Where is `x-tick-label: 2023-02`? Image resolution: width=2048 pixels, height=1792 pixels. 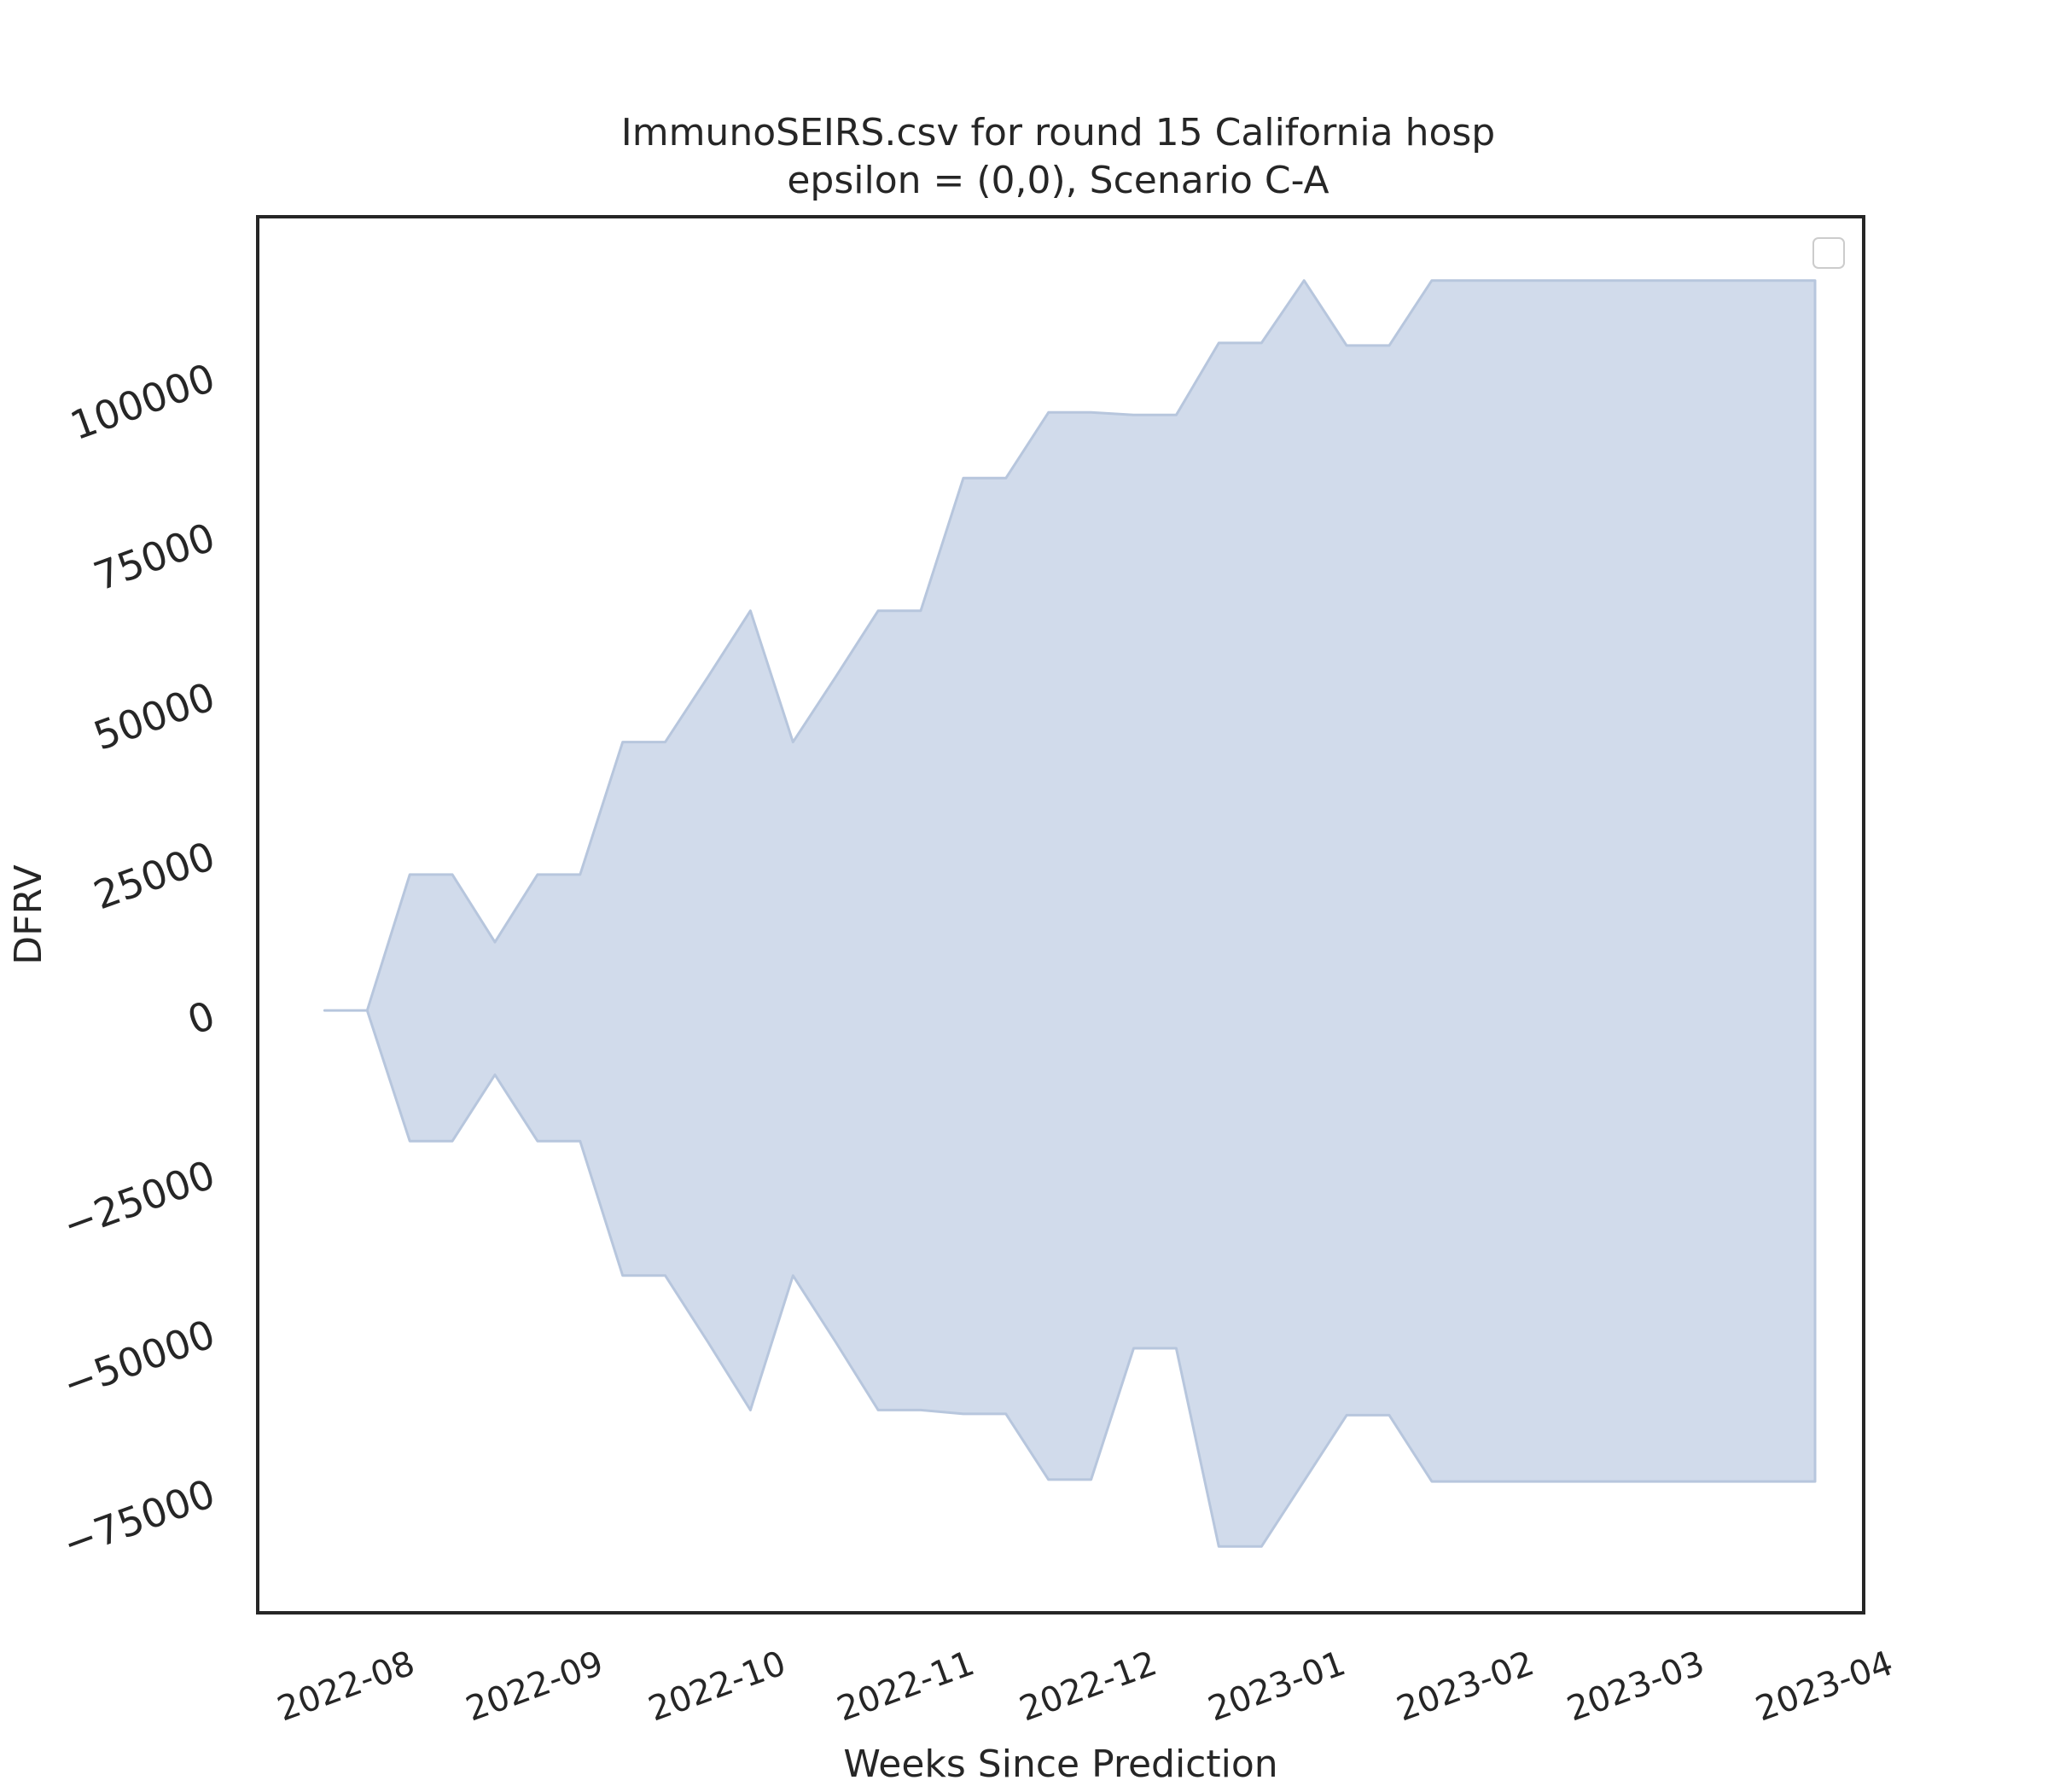 x-tick-label: 2023-02 is located at coordinates (1465, 1686).